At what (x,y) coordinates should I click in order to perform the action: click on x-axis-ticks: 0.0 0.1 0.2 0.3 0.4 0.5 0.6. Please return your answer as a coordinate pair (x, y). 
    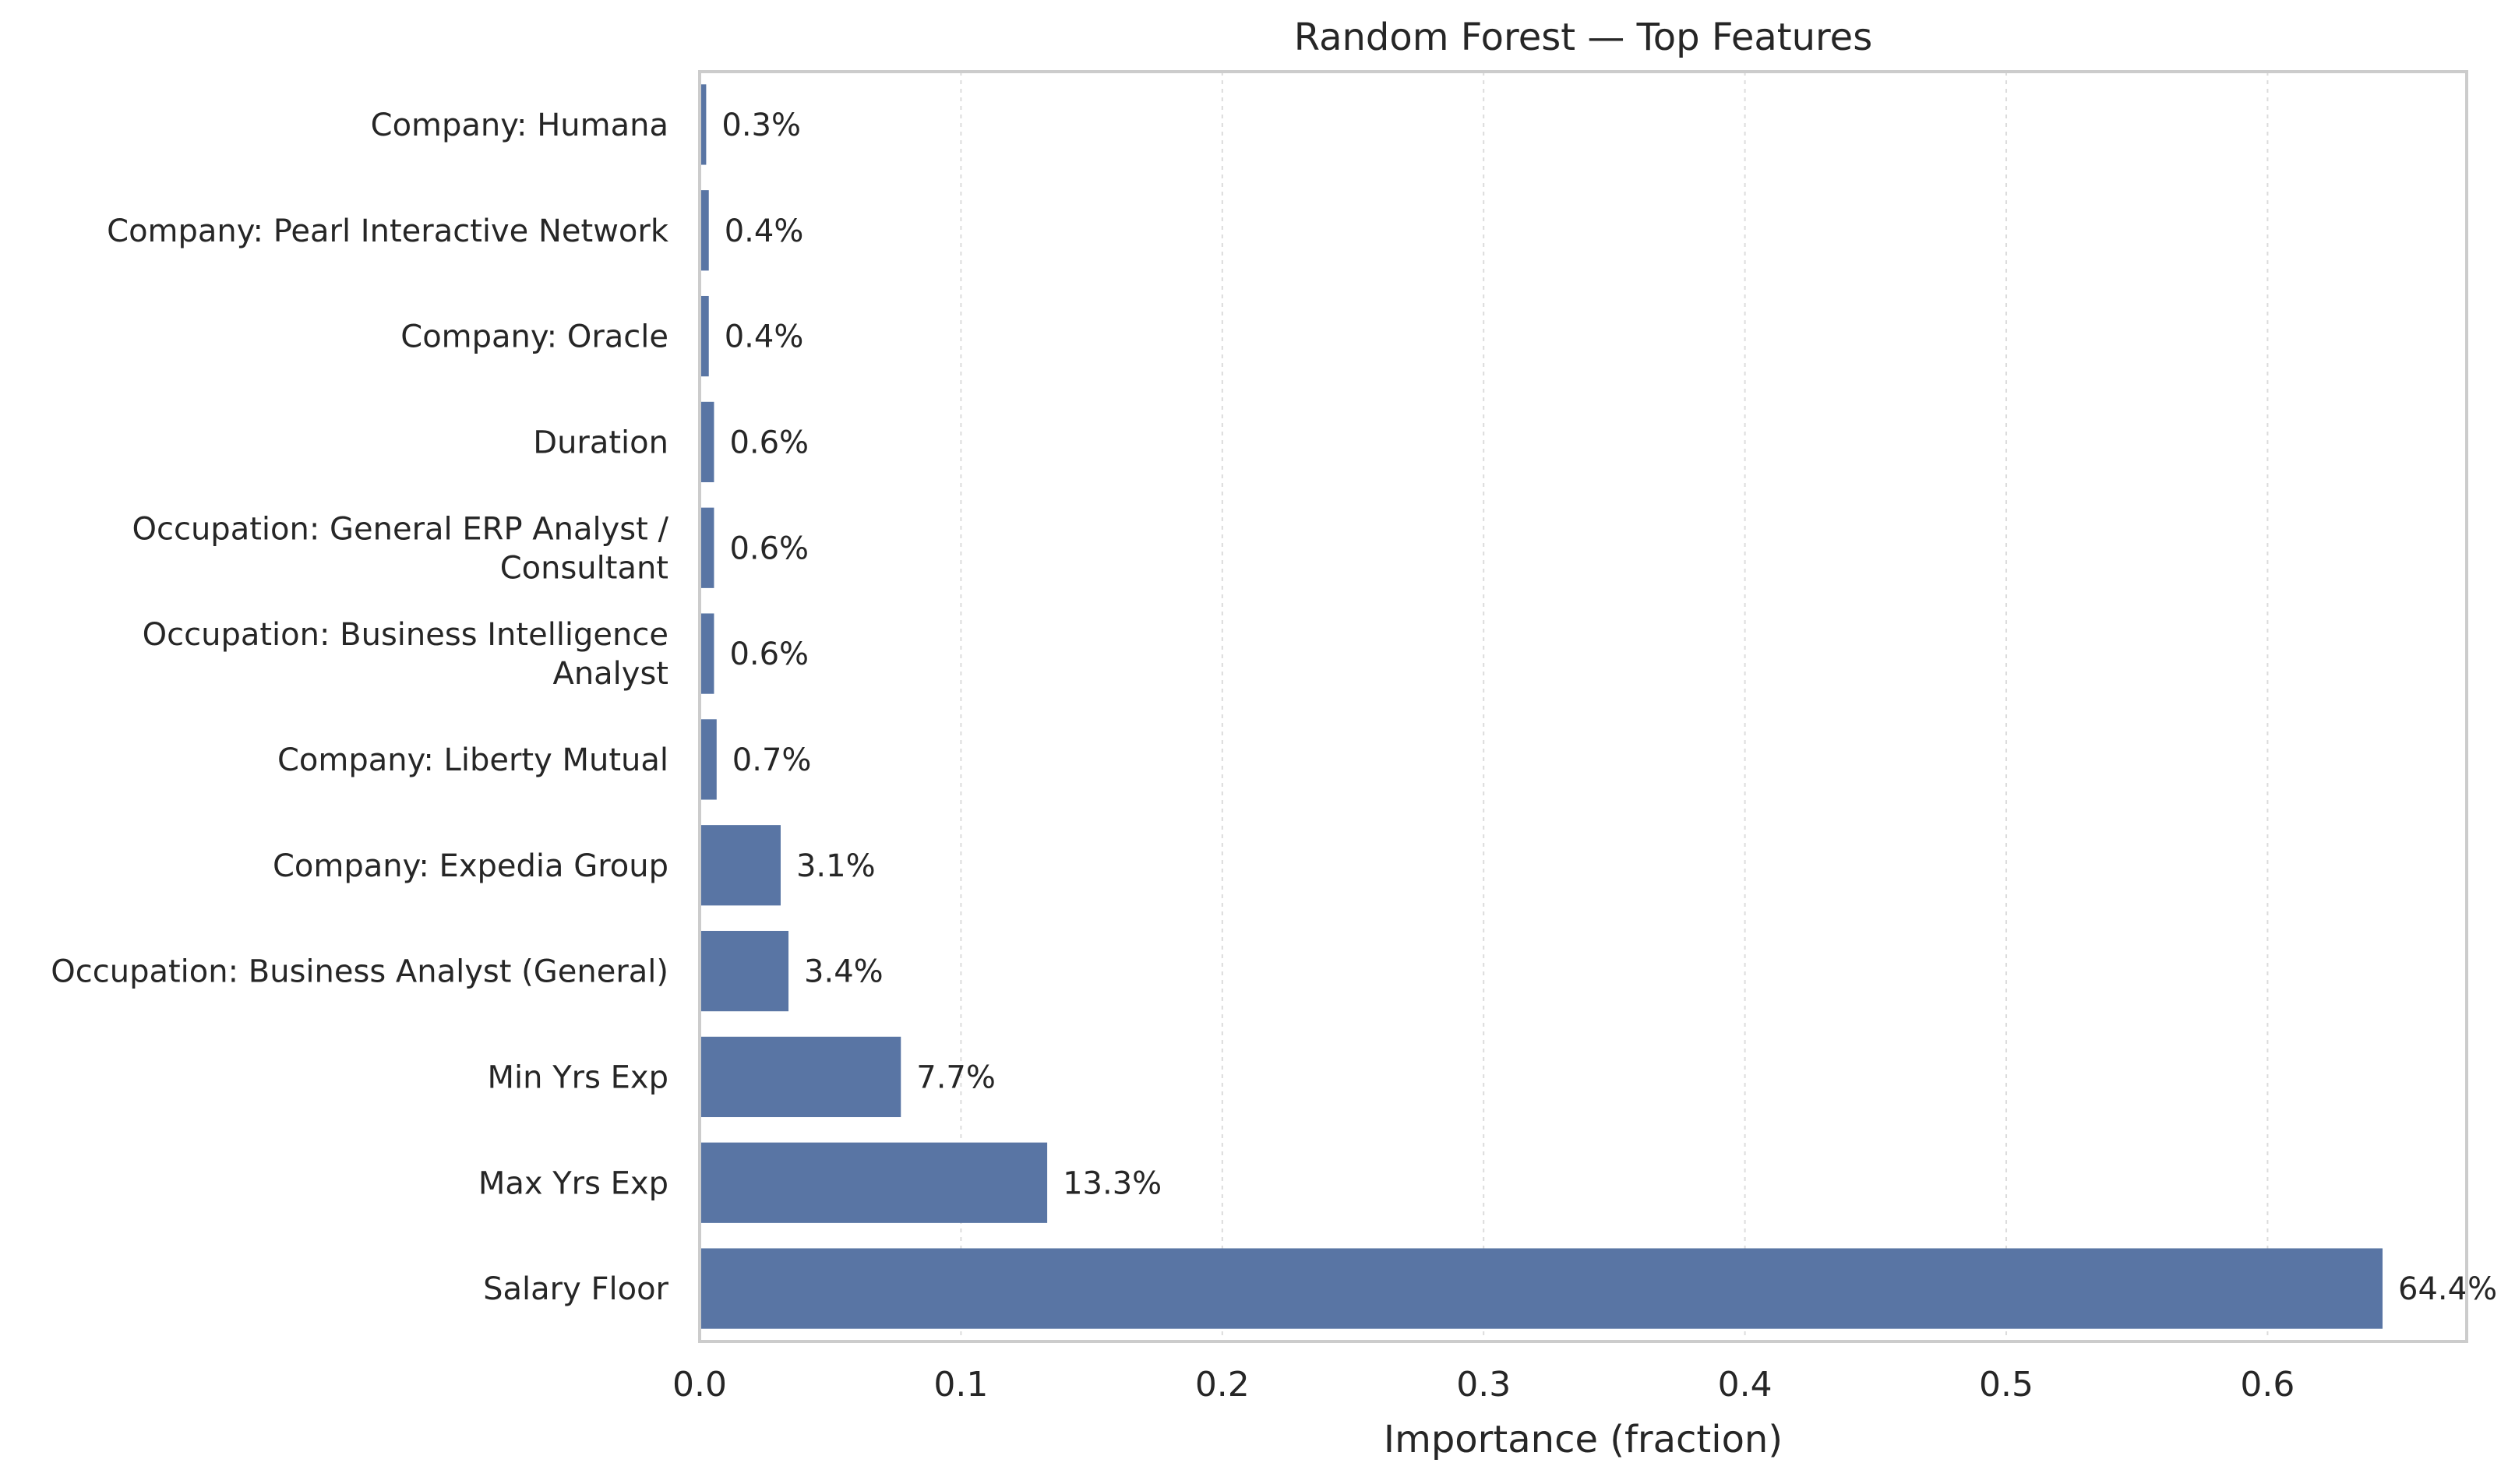
    Looking at the image, I should click on (1483, 1385).